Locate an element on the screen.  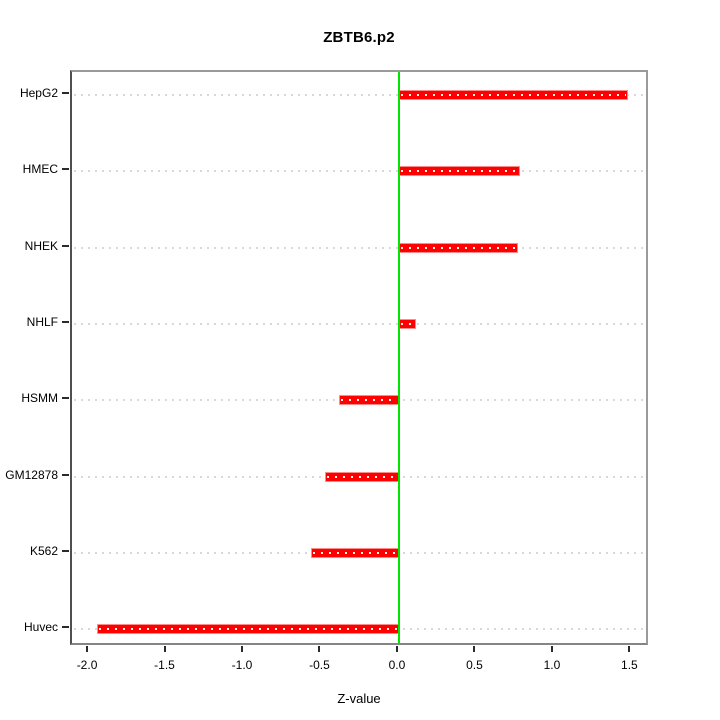
x-tick-label-0.5: 0.5 is located at coordinates (474, 665).